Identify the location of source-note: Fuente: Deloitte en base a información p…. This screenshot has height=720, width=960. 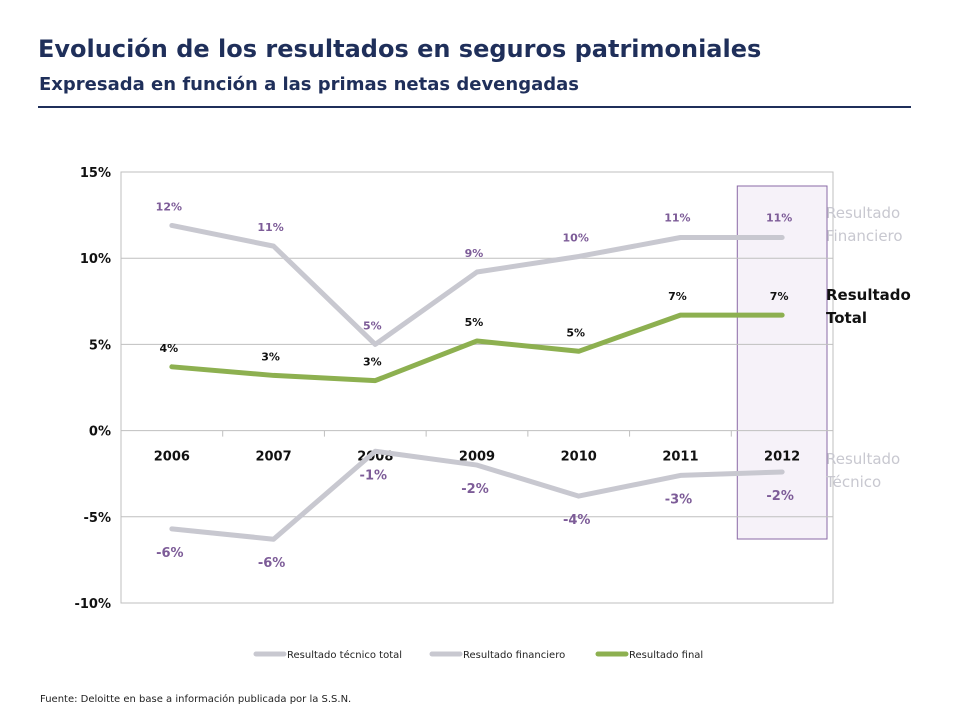
(196, 699).